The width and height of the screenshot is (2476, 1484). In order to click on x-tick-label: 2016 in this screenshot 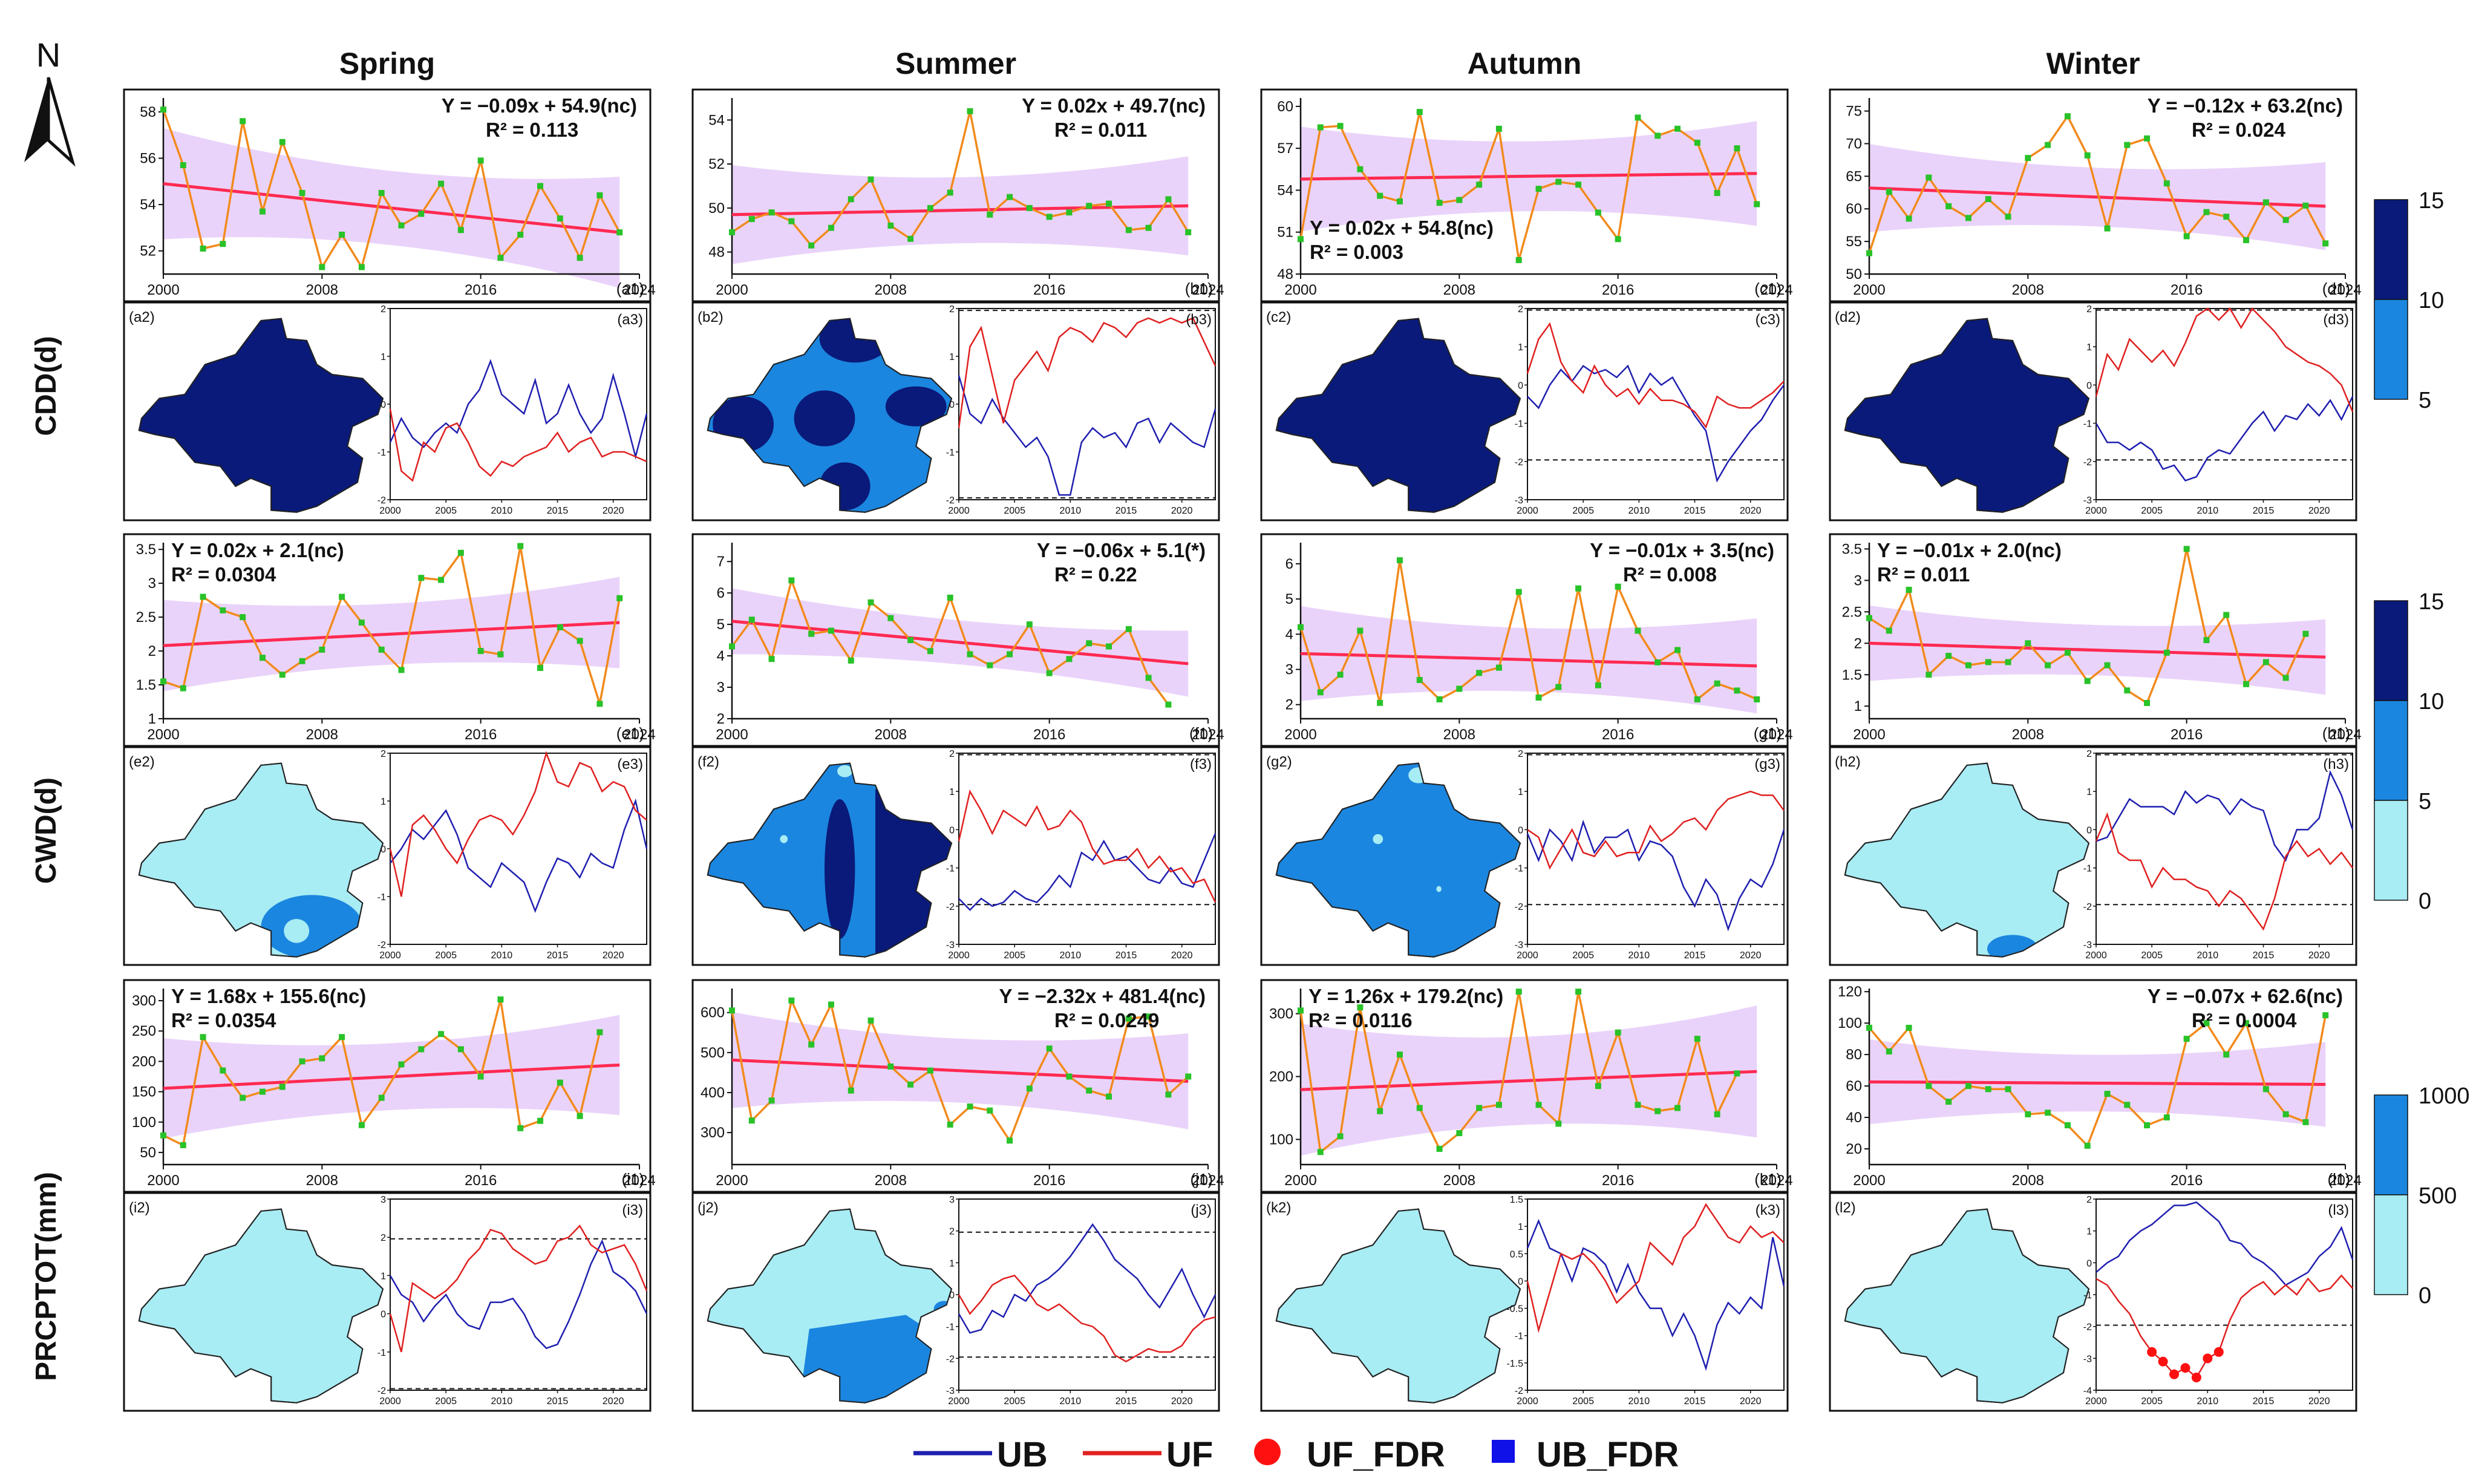, I will do `click(481, 1181)`.